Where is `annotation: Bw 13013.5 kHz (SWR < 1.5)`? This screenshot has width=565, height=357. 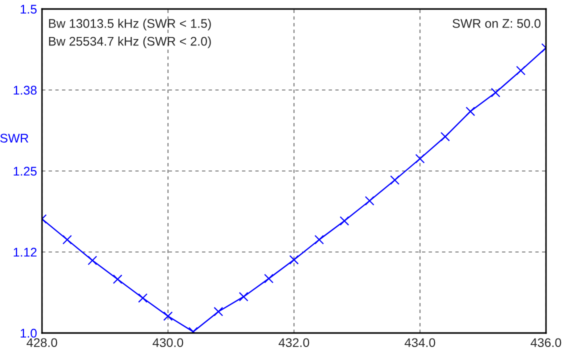
annotation: Bw 13013.5 kHz (SWR < 1.5) is located at coordinates (130, 24).